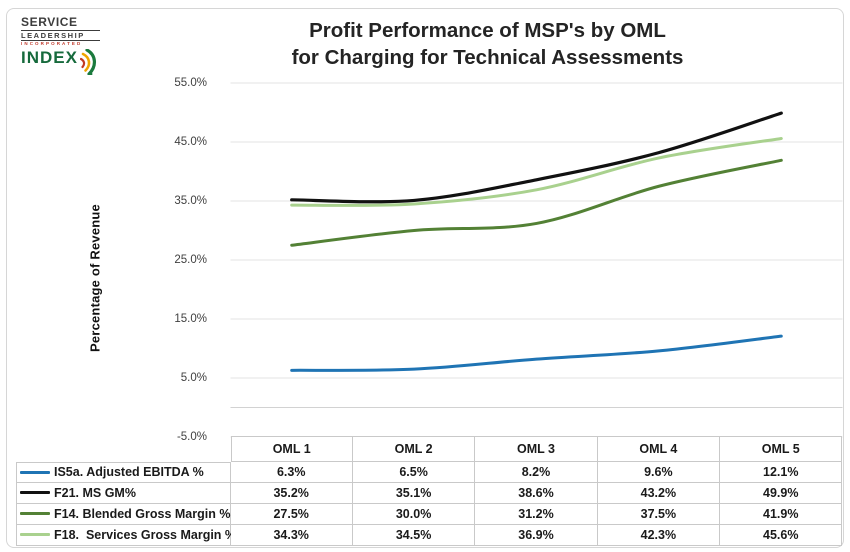 Image resolution: width=850 pixels, height=552 pixels. I want to click on logo-swoosh-icon, so click(87, 62).